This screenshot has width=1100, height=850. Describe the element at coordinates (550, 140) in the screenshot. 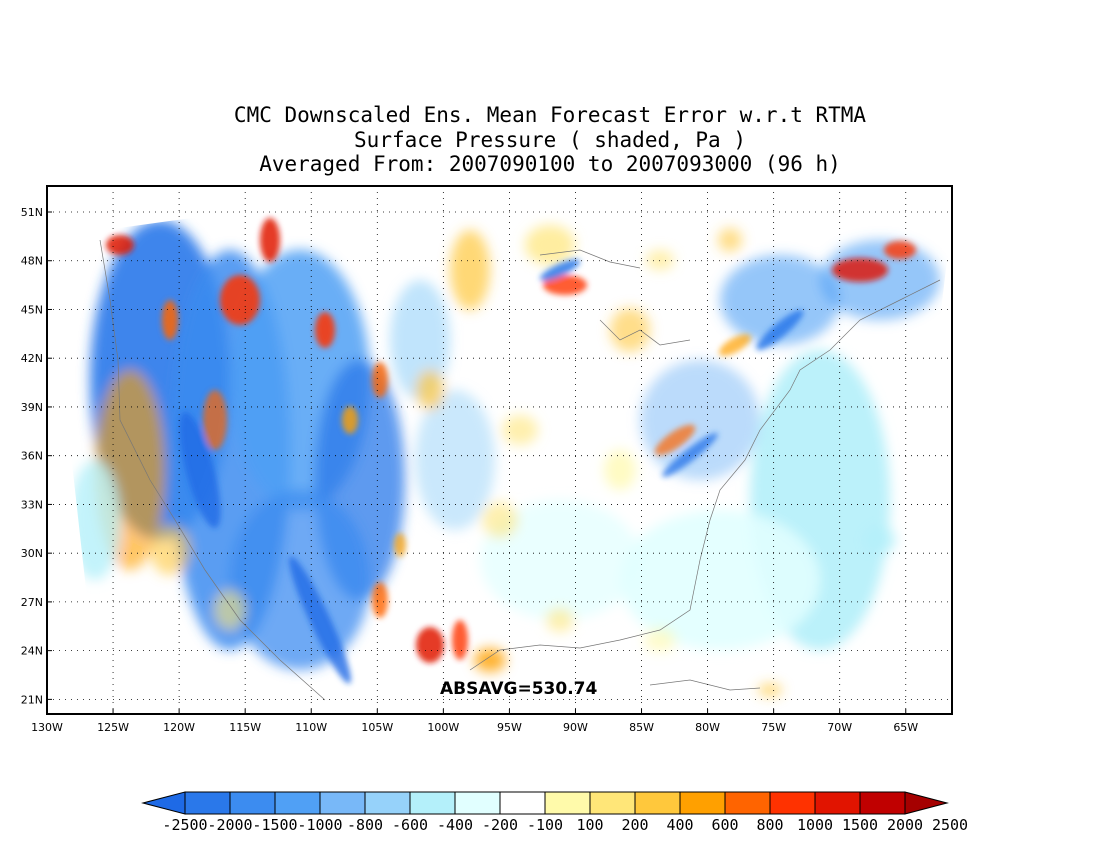

I see `chart-title-line2: Surface Pressure ( shaded, Pa )` at that location.